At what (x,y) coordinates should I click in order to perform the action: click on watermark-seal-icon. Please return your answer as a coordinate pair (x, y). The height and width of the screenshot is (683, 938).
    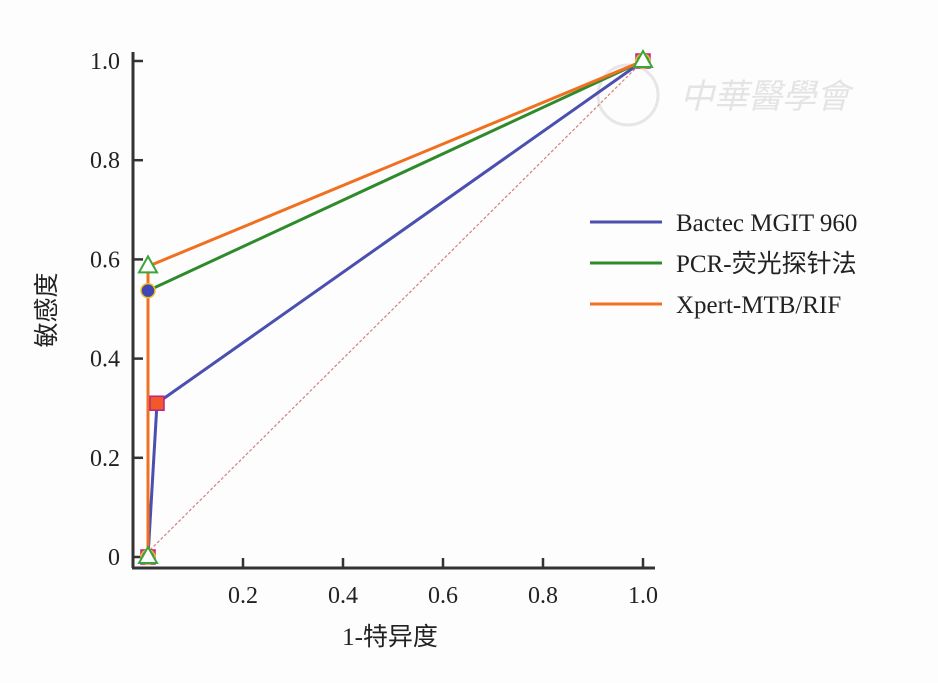
    Looking at the image, I should click on (628, 95).